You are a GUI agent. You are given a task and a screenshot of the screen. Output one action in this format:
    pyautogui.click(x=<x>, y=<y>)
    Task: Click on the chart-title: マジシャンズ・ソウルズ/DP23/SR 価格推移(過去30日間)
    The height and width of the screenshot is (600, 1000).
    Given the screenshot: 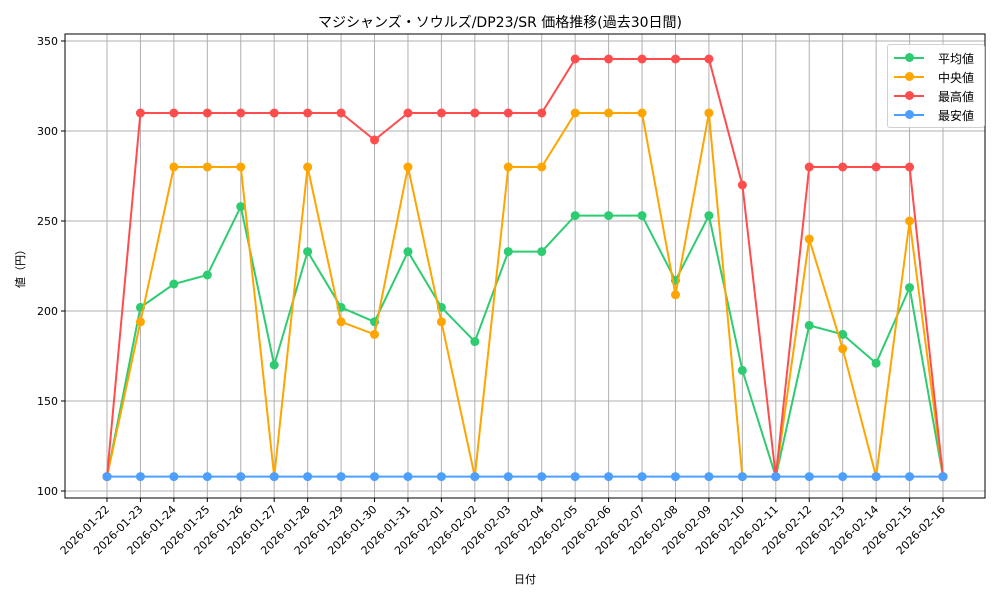 What is the action you would take?
    pyautogui.click(x=500, y=23)
    